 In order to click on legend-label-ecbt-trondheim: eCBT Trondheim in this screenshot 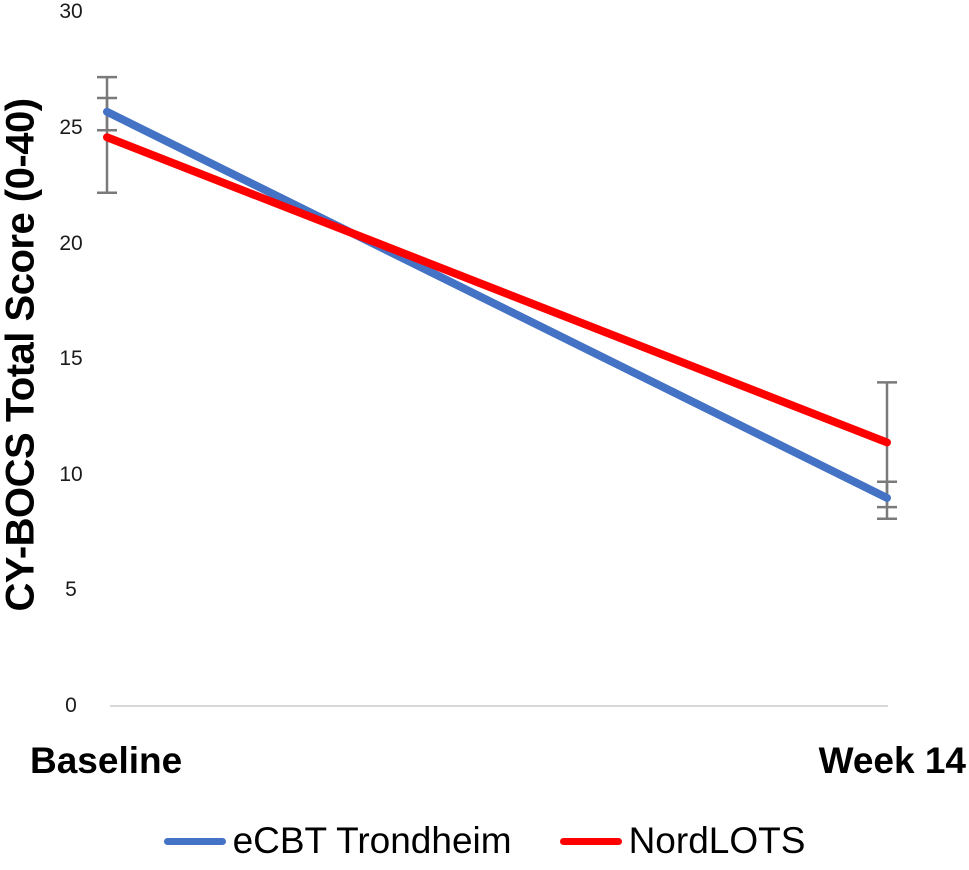, I will do `click(372, 840)`.